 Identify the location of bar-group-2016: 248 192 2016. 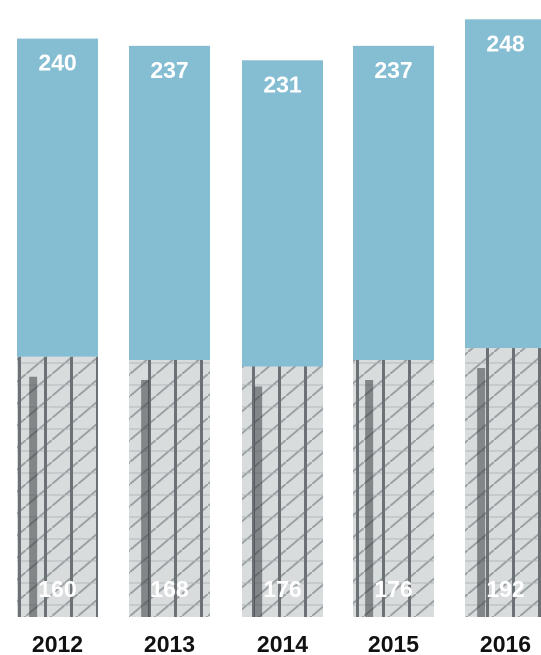
(503, 337).